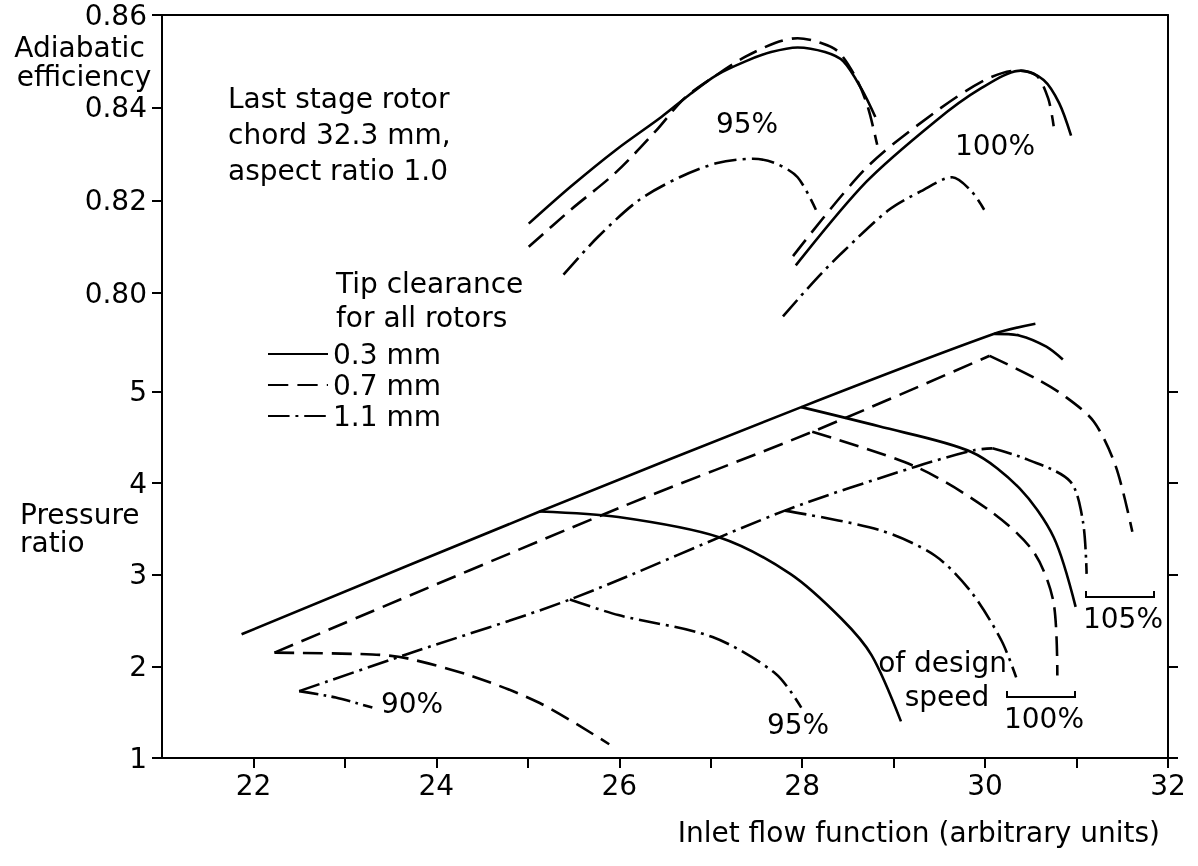 The width and height of the screenshot is (1198, 866). What do you see at coordinates (802, 785) in the screenshot?
I see `x-tick-label: 28` at bounding box center [802, 785].